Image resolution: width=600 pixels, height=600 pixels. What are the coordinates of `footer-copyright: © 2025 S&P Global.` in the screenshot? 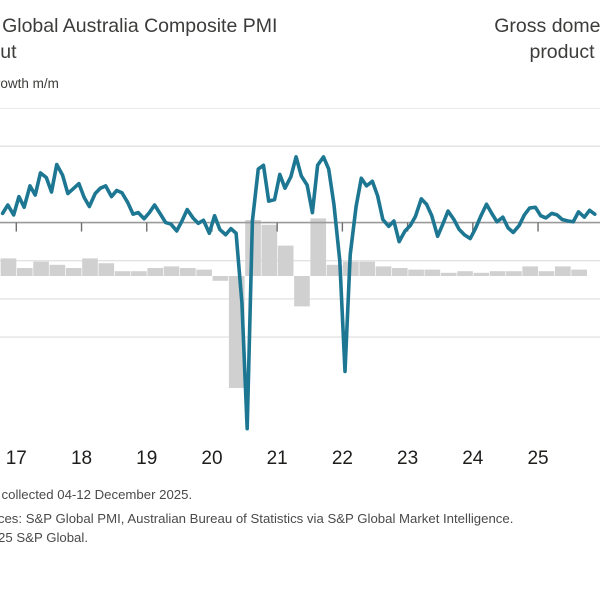 It's located at (44, 537).